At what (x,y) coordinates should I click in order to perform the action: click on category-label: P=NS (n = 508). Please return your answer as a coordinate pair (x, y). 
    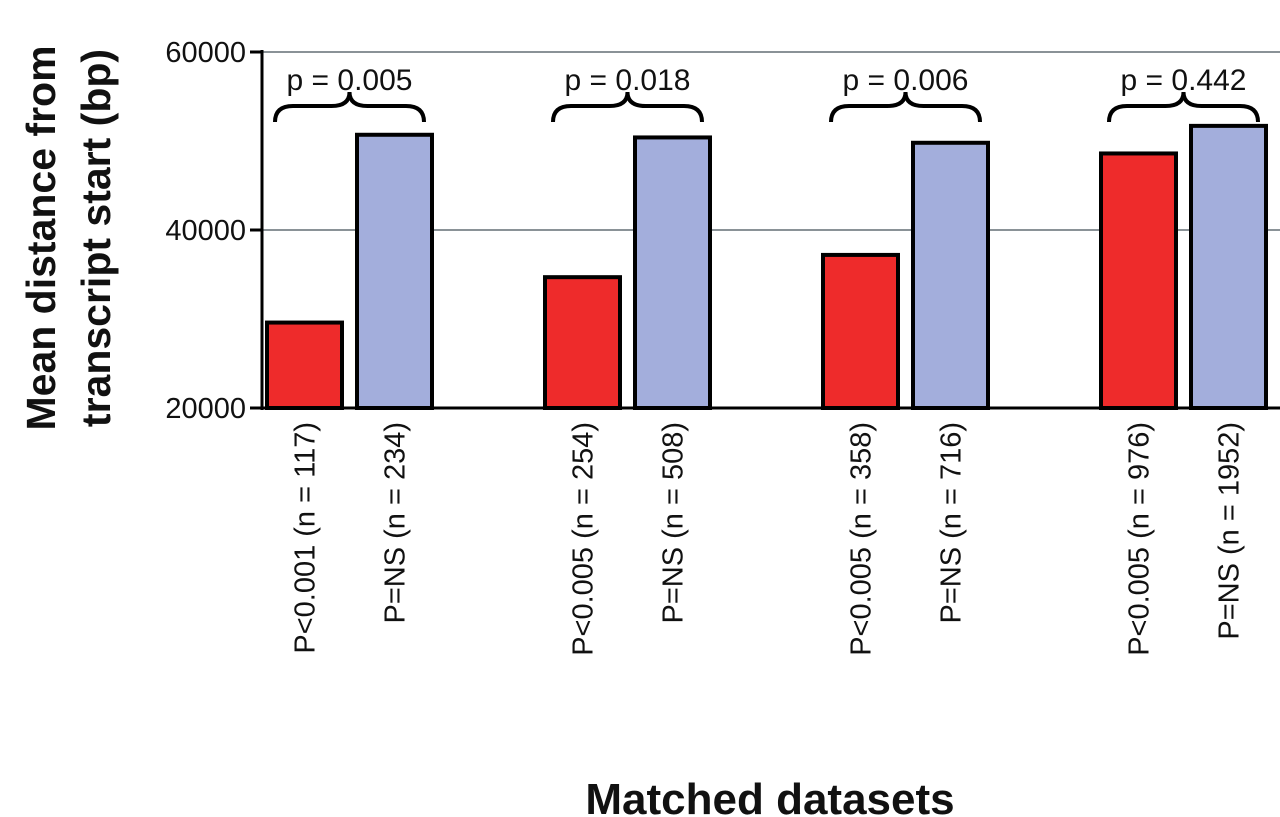
    Looking at the image, I should click on (674, 523).